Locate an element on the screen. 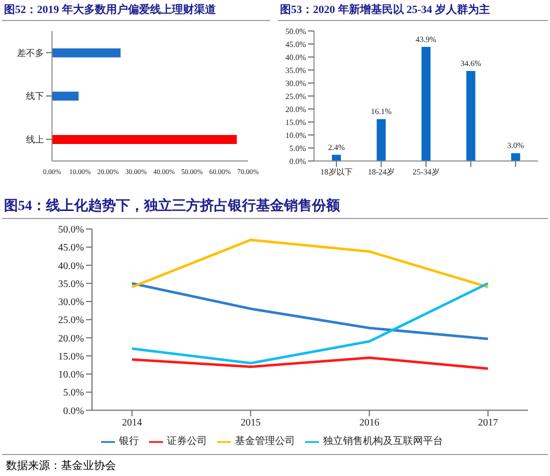 The image size is (550, 476). y-tick-label: 线下 is located at coordinates (35, 96).